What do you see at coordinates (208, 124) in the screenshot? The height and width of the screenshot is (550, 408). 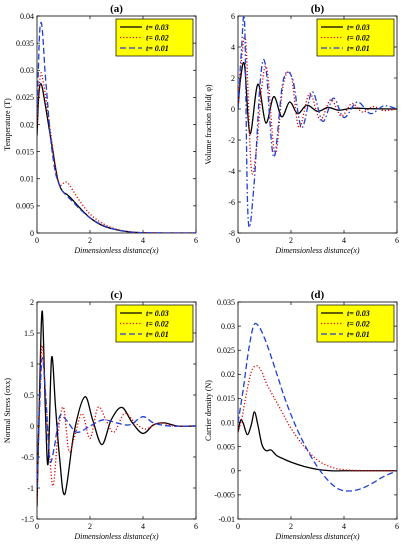 I see `y-axis-label: Volume fraction field( φ)` at bounding box center [208, 124].